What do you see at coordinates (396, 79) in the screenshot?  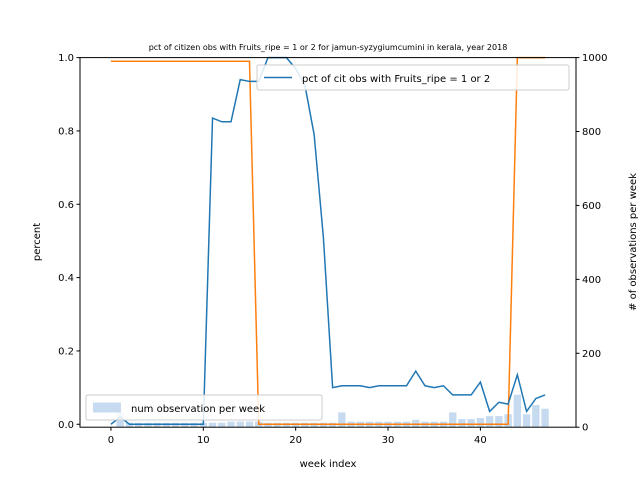 I see `legend-line-label: pct of cit obs with Fruits_ripe = 1 or 2` at bounding box center [396, 79].